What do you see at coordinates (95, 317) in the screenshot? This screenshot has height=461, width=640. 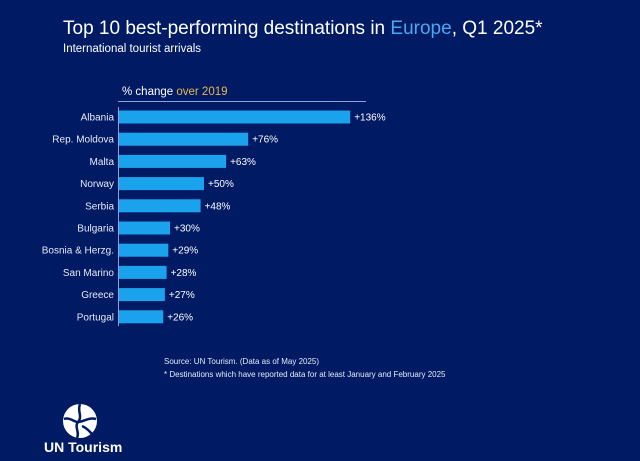 I see `category-label: Portugal` at bounding box center [95, 317].